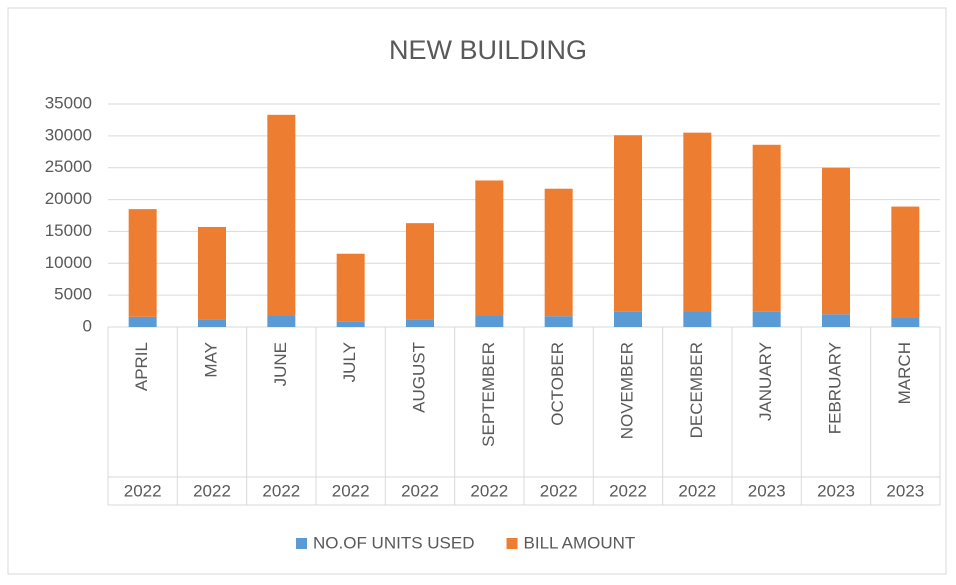  I want to click on x-tick-label: SEPTEMBER, so click(488, 394).